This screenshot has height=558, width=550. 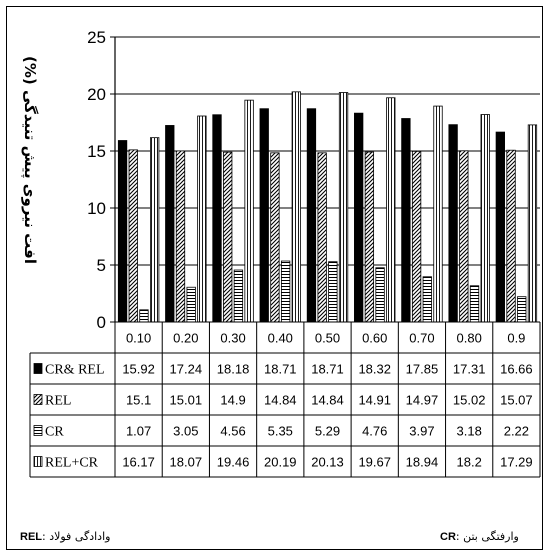 What do you see at coordinates (96, 208) in the screenshot?
I see `y-tick-label: 10` at bounding box center [96, 208].